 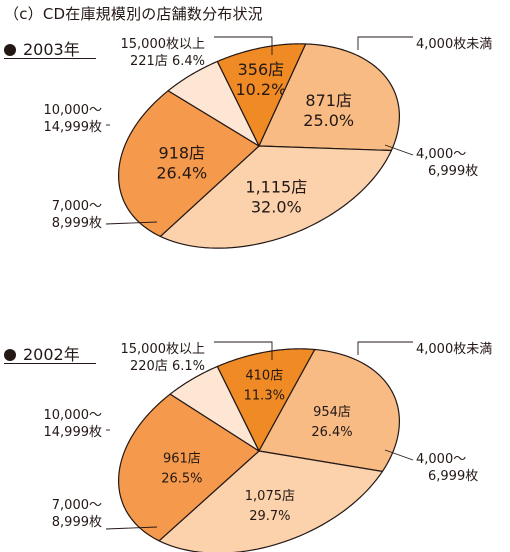 What do you see at coordinates (133, 14) in the screenshot?
I see `chart-title: （c）CD在庫規模別の店舗数分布状況` at bounding box center [133, 14].